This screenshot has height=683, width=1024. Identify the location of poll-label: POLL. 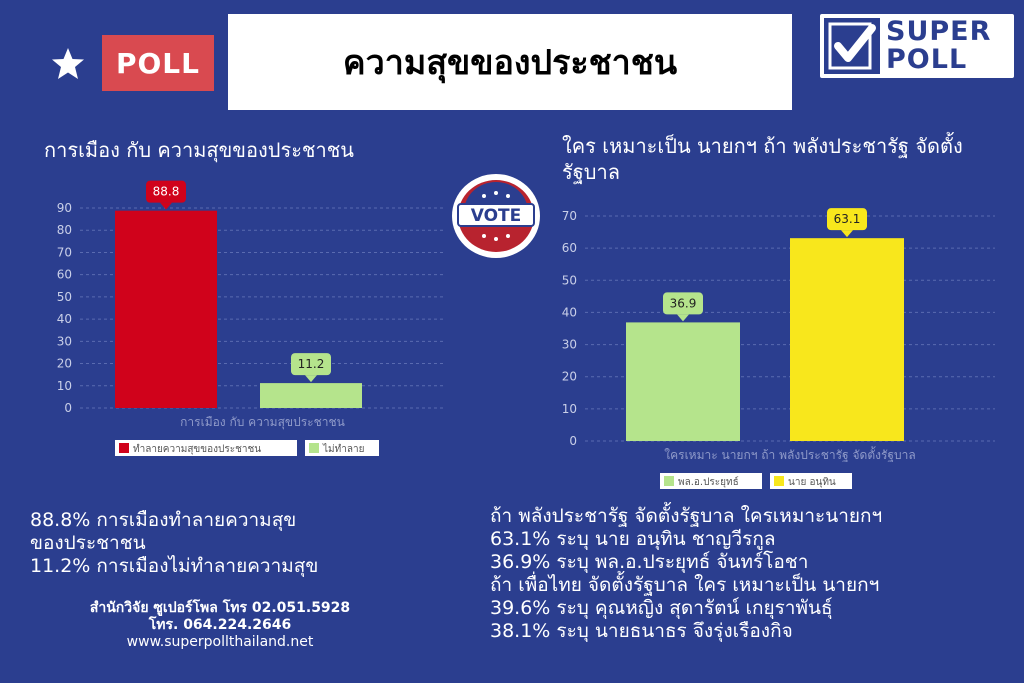
(157, 63).